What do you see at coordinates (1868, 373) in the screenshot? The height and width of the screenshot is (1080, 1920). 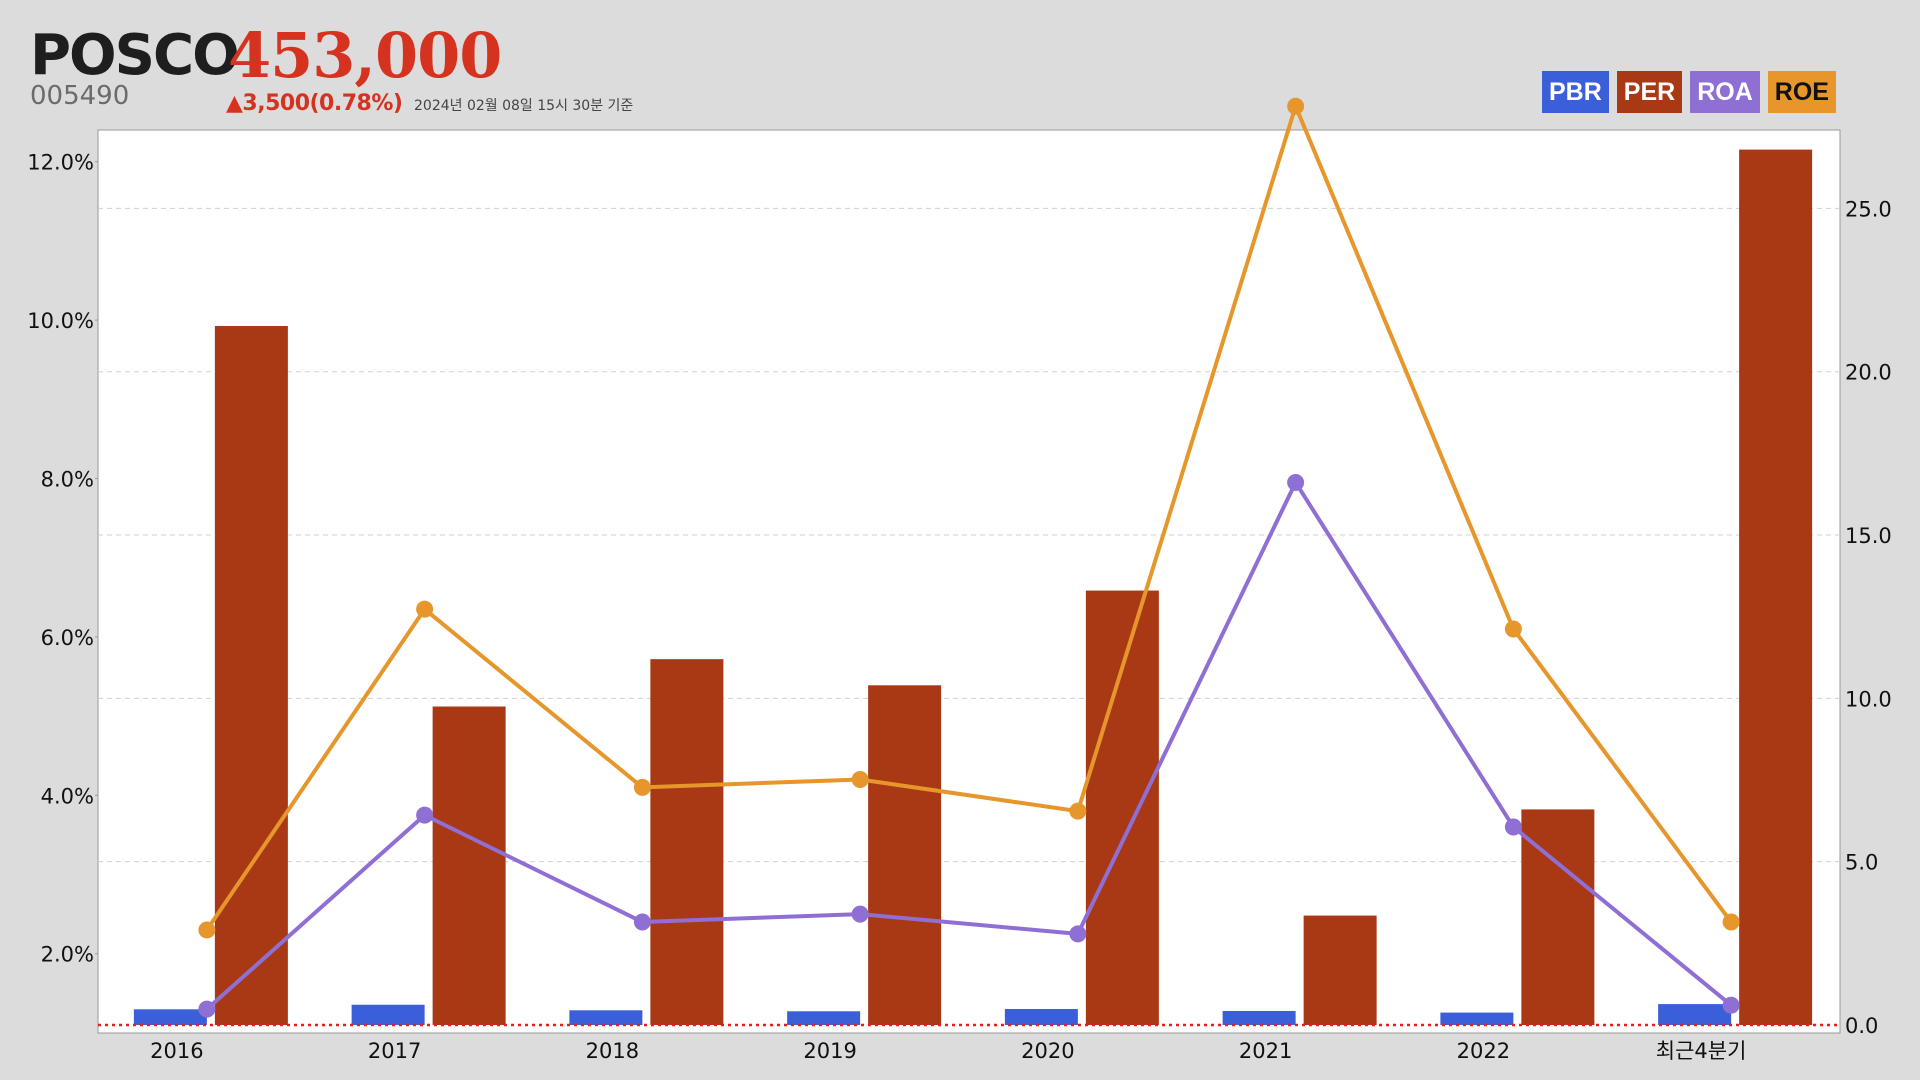 I see `right-axis-tick-label: 20.0` at bounding box center [1868, 373].